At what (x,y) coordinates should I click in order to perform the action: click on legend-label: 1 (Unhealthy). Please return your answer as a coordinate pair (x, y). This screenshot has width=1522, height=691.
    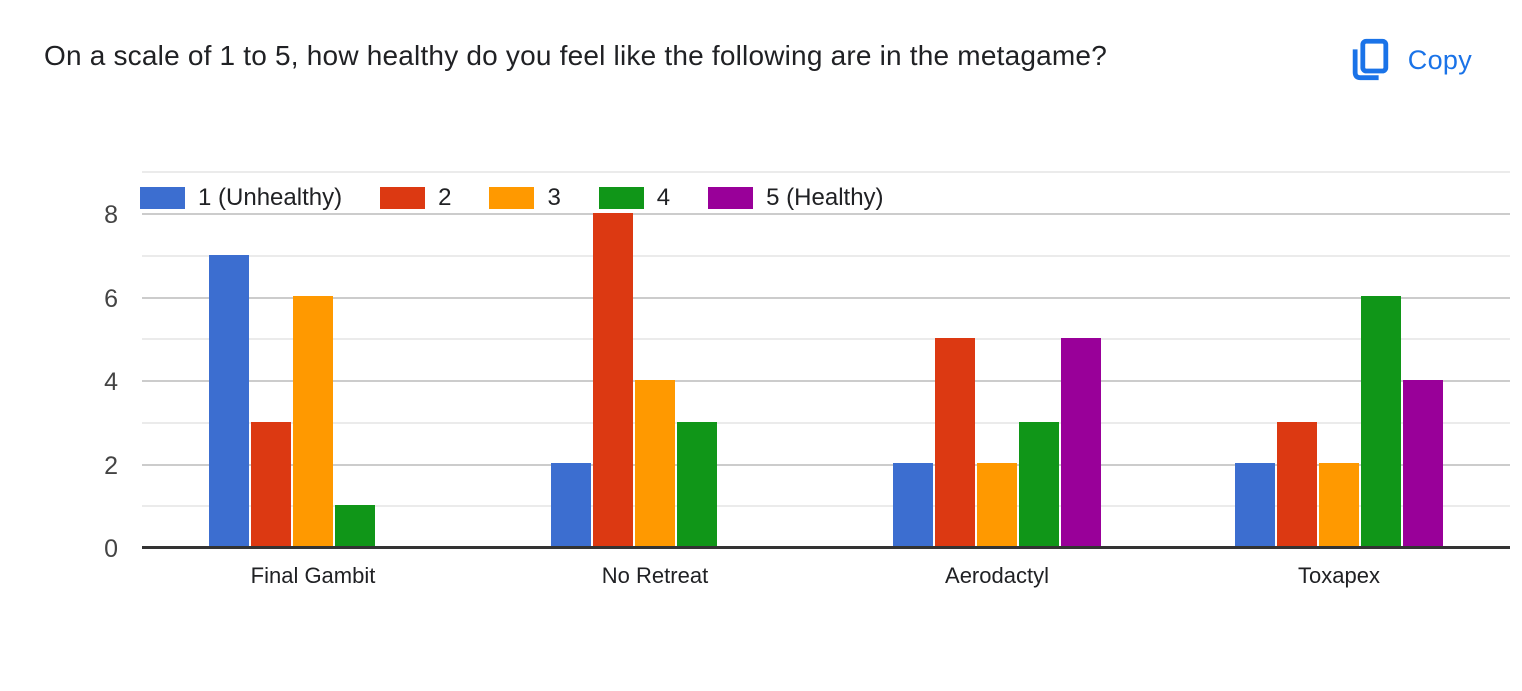
    Looking at the image, I should click on (270, 197).